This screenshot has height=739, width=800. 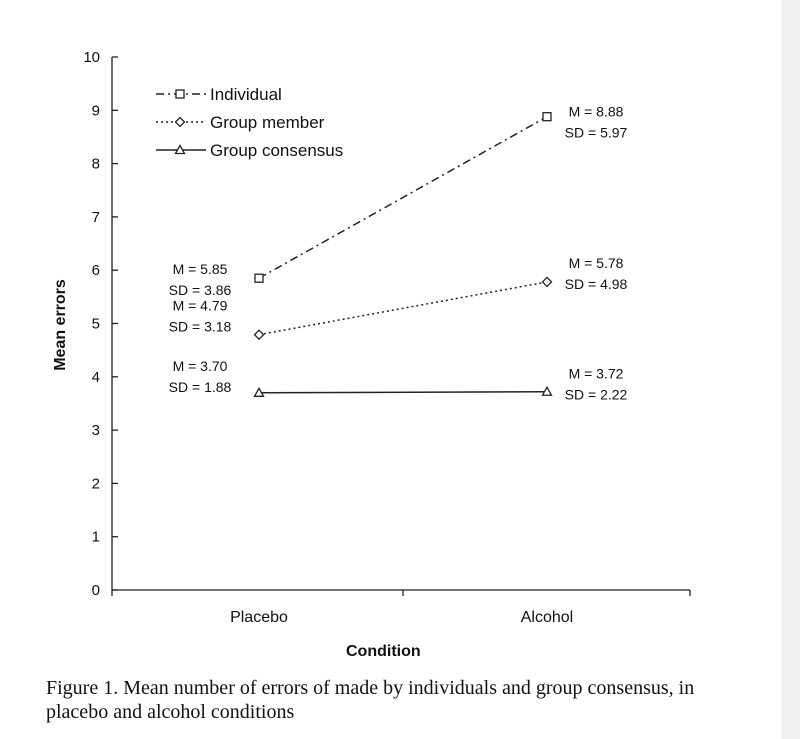 What do you see at coordinates (96, 270) in the screenshot?
I see `y-tick-label: 6` at bounding box center [96, 270].